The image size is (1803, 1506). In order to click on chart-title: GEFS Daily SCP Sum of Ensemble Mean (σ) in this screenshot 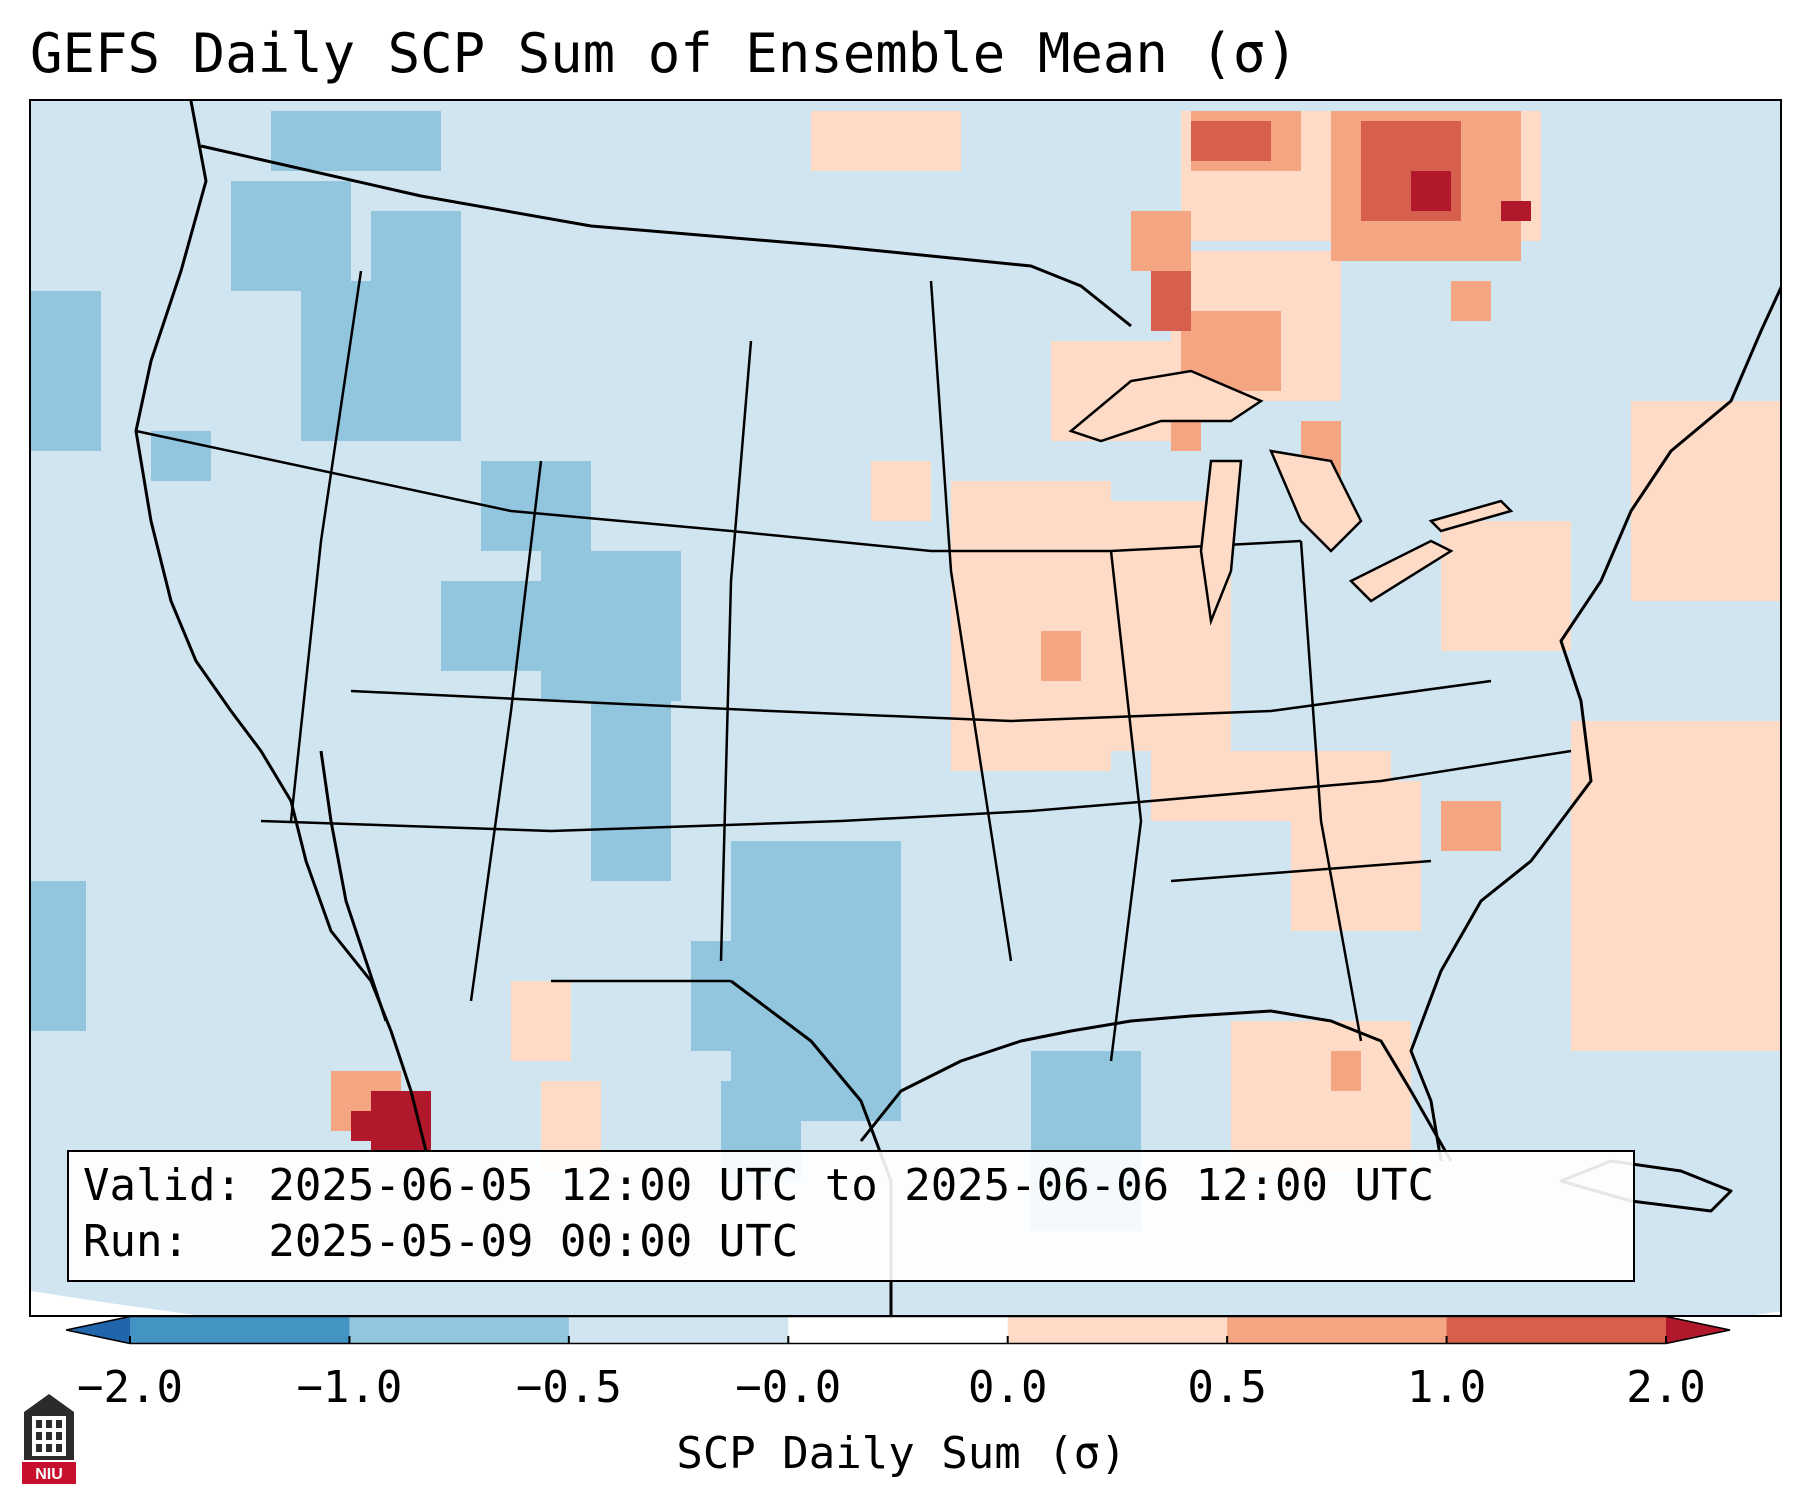, I will do `click(664, 53)`.